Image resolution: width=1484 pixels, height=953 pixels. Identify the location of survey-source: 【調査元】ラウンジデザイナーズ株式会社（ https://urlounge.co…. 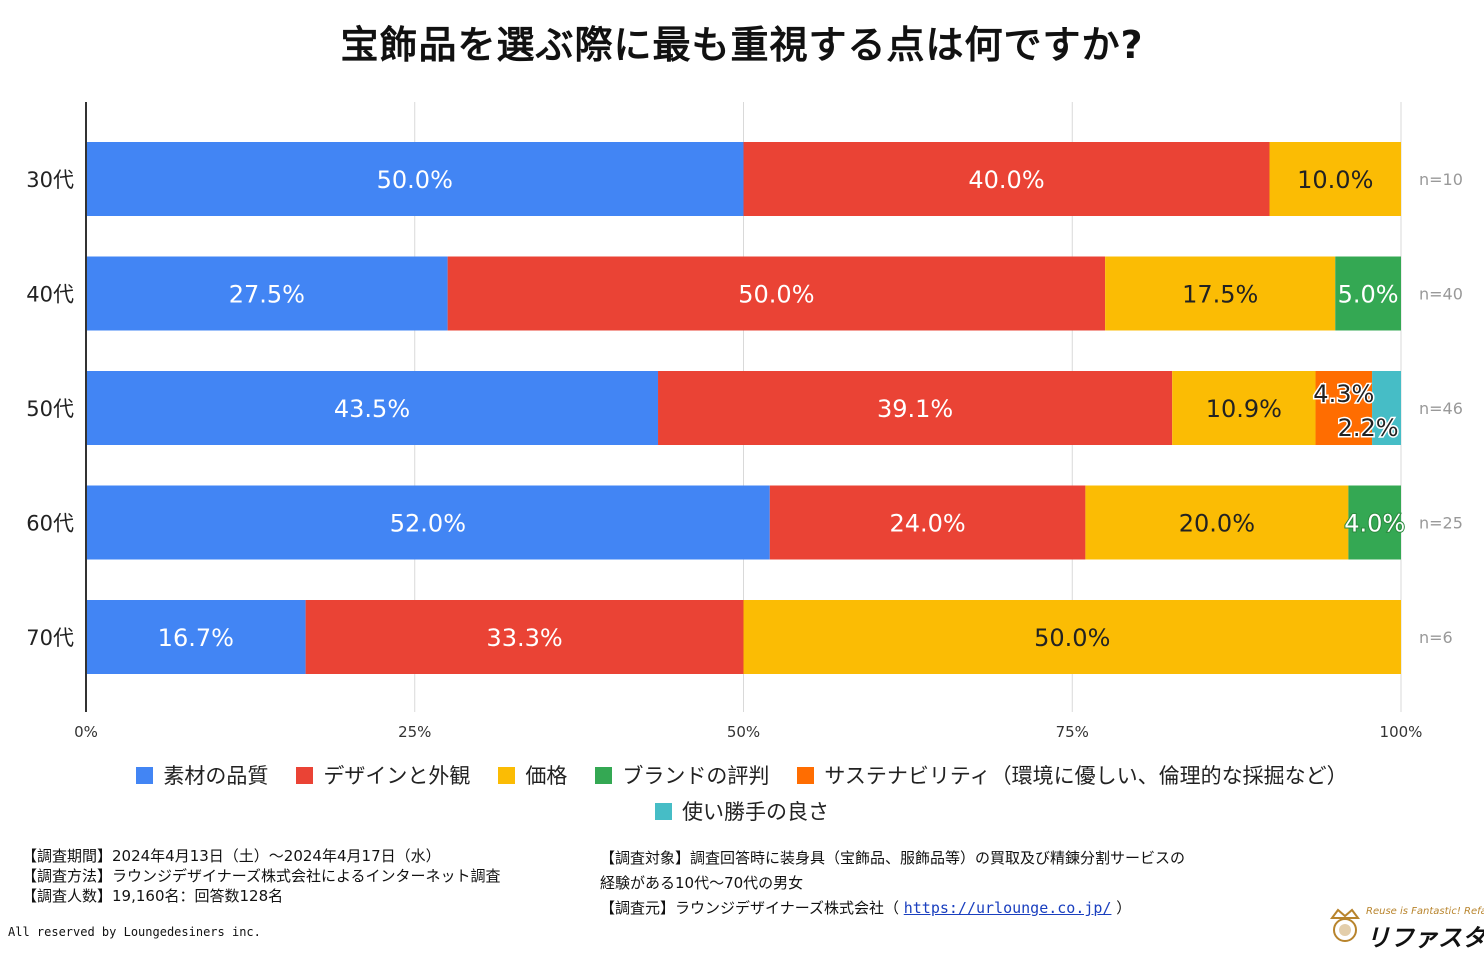
(892, 908).